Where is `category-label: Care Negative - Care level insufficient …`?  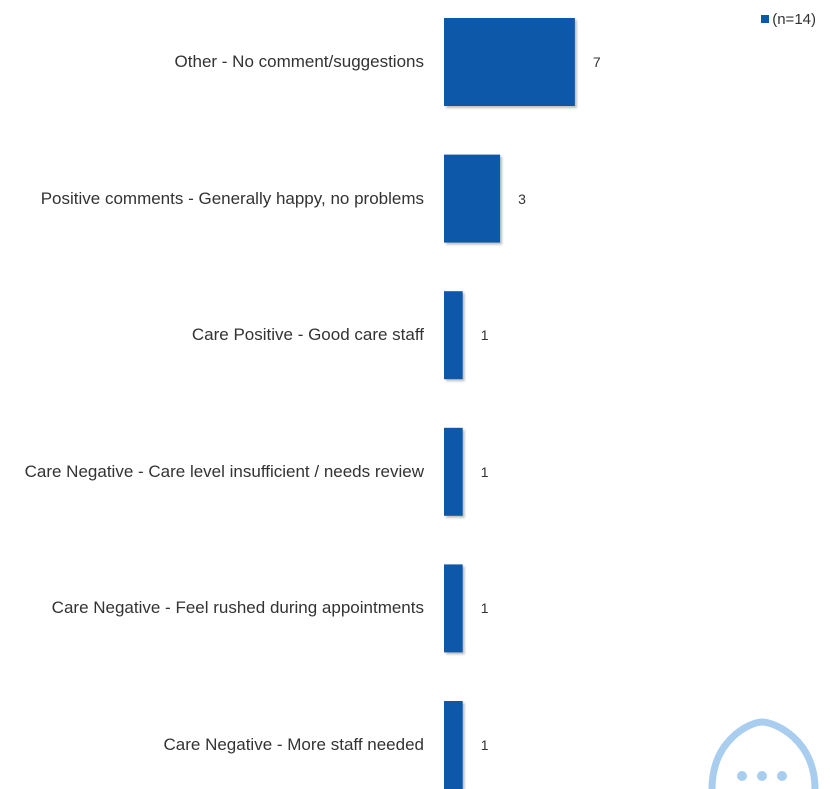 category-label: Care Negative - Care level insufficient … is located at coordinates (224, 471).